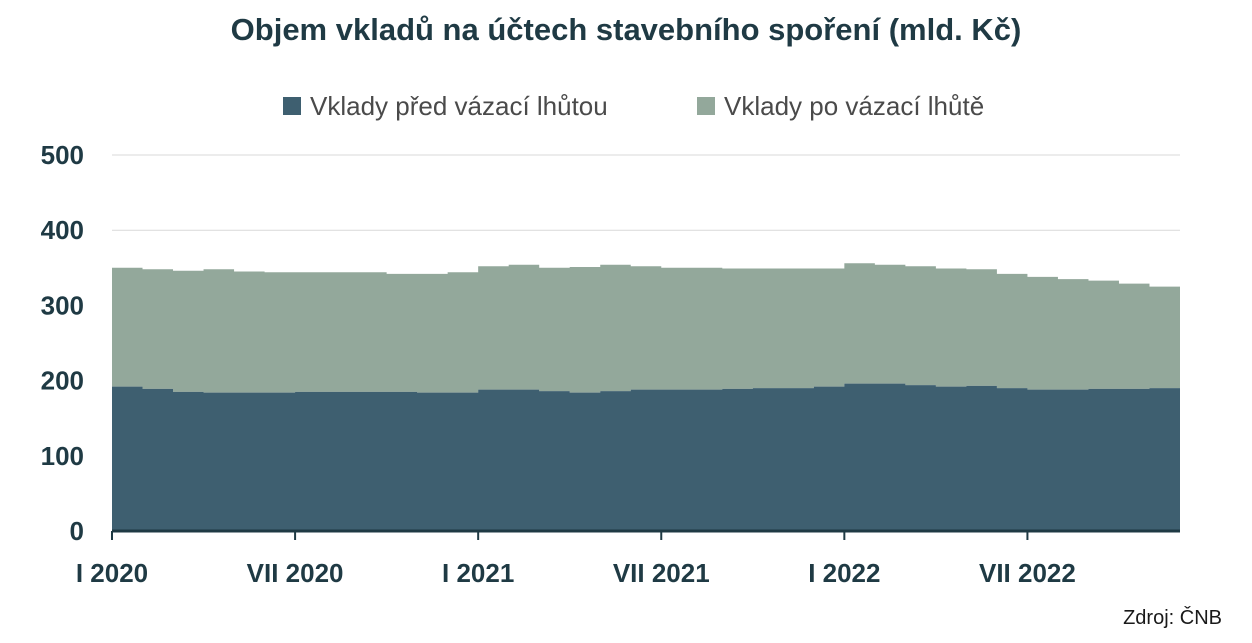 The image size is (1252, 643). What do you see at coordinates (295, 573) in the screenshot?
I see `x-tick-label: VII 2020` at bounding box center [295, 573].